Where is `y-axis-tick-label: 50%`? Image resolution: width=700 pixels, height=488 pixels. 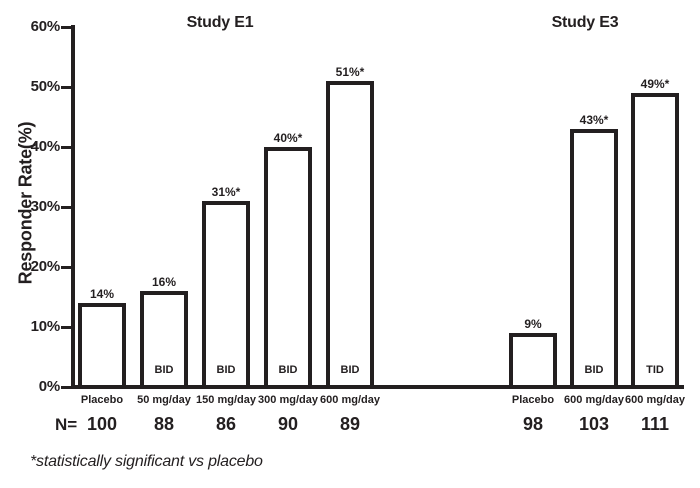 y-axis-tick-label: 50% is located at coordinates (45, 86).